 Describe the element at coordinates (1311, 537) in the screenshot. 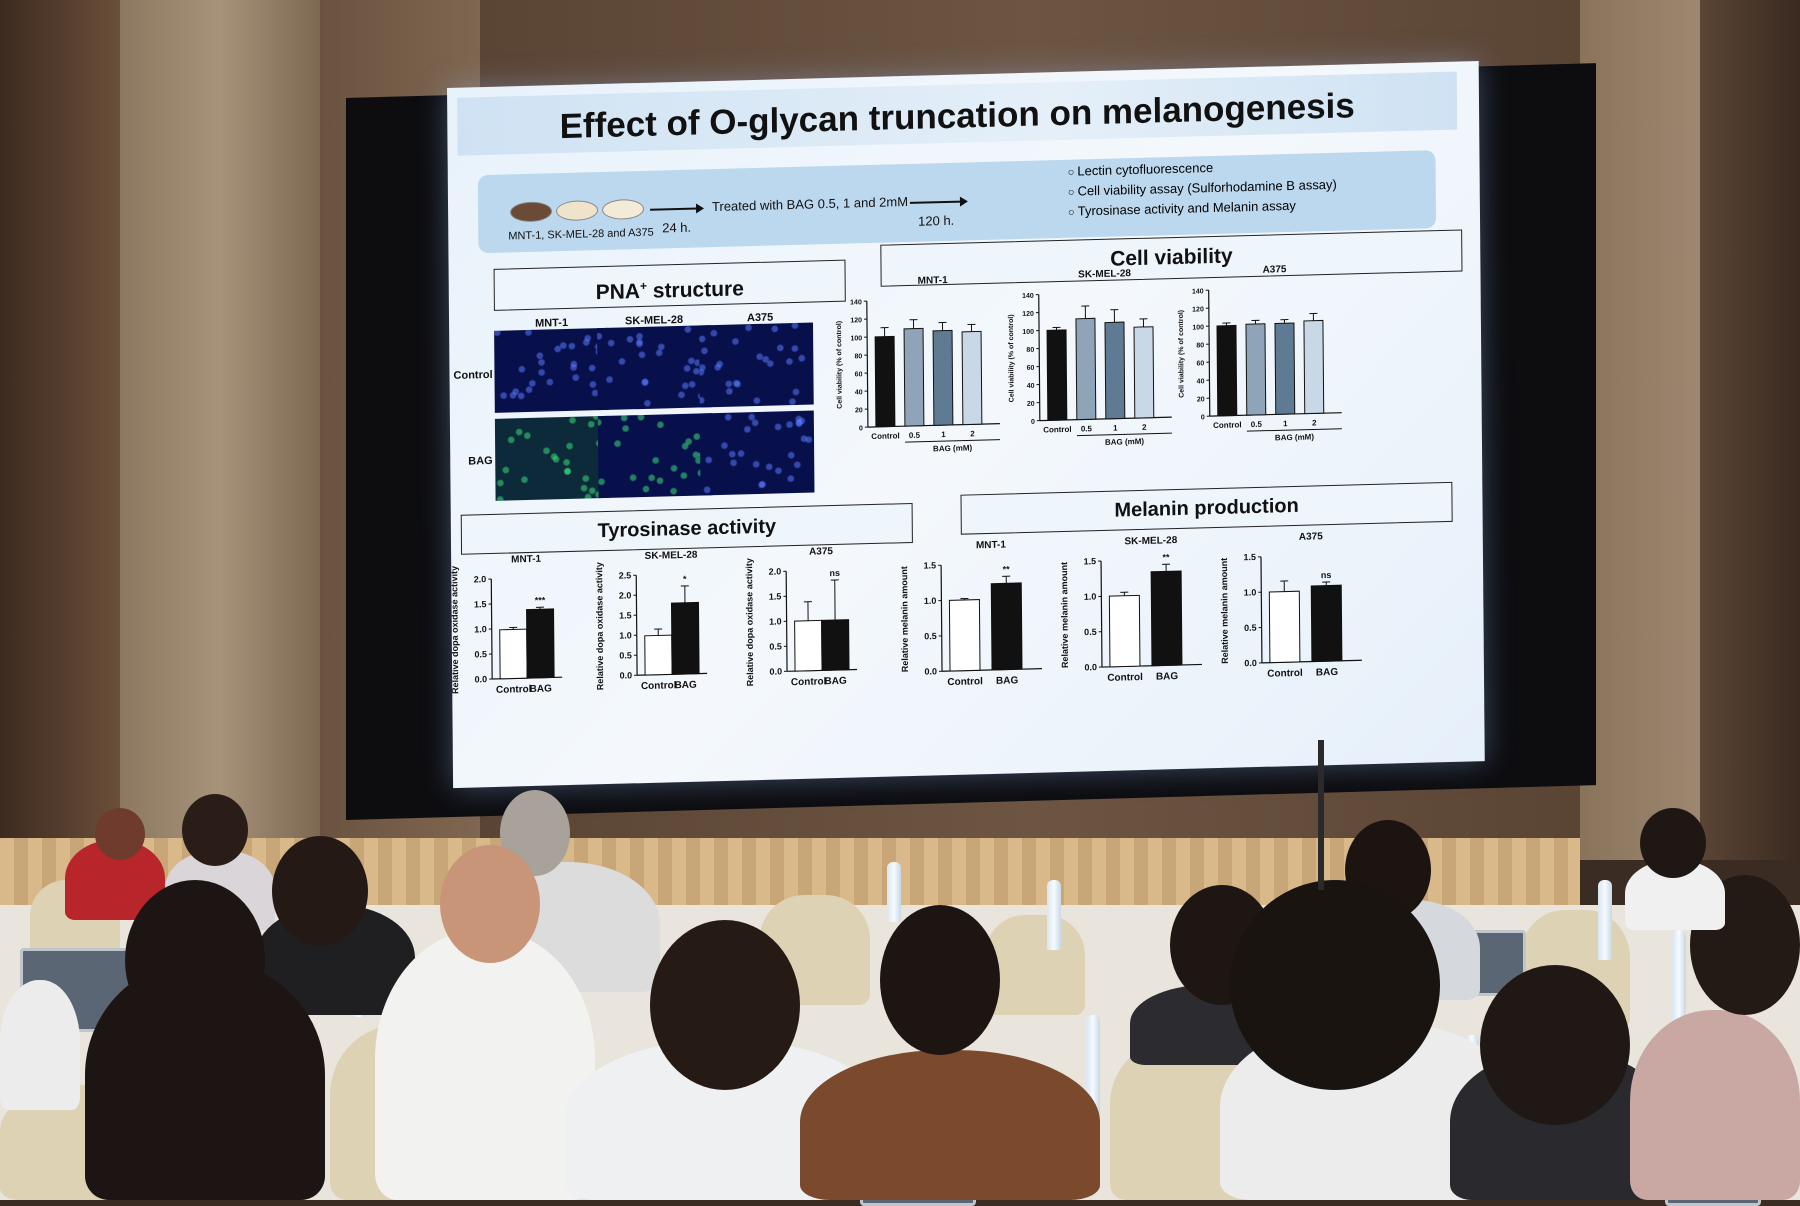

I see `chart-title: A375` at that location.